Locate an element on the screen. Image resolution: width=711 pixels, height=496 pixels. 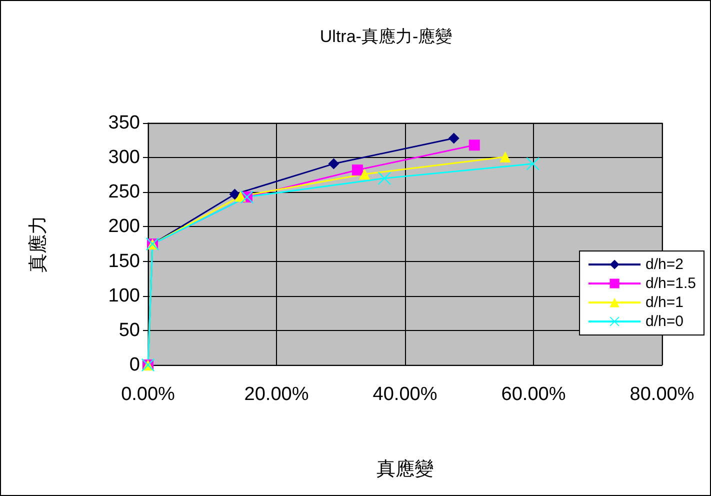
y-tick-label: 100 is located at coordinates (124, 295).